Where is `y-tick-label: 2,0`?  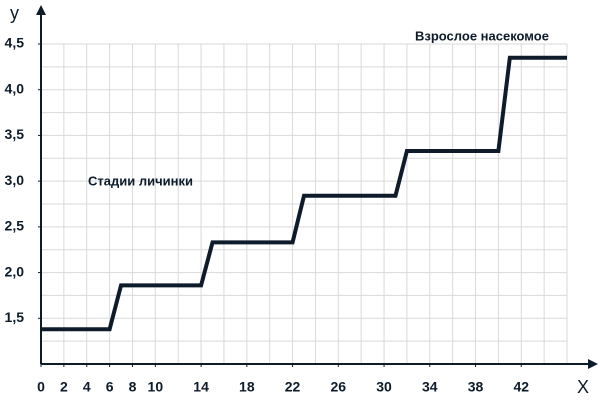
y-tick-label: 2,0 is located at coordinates (15, 271).